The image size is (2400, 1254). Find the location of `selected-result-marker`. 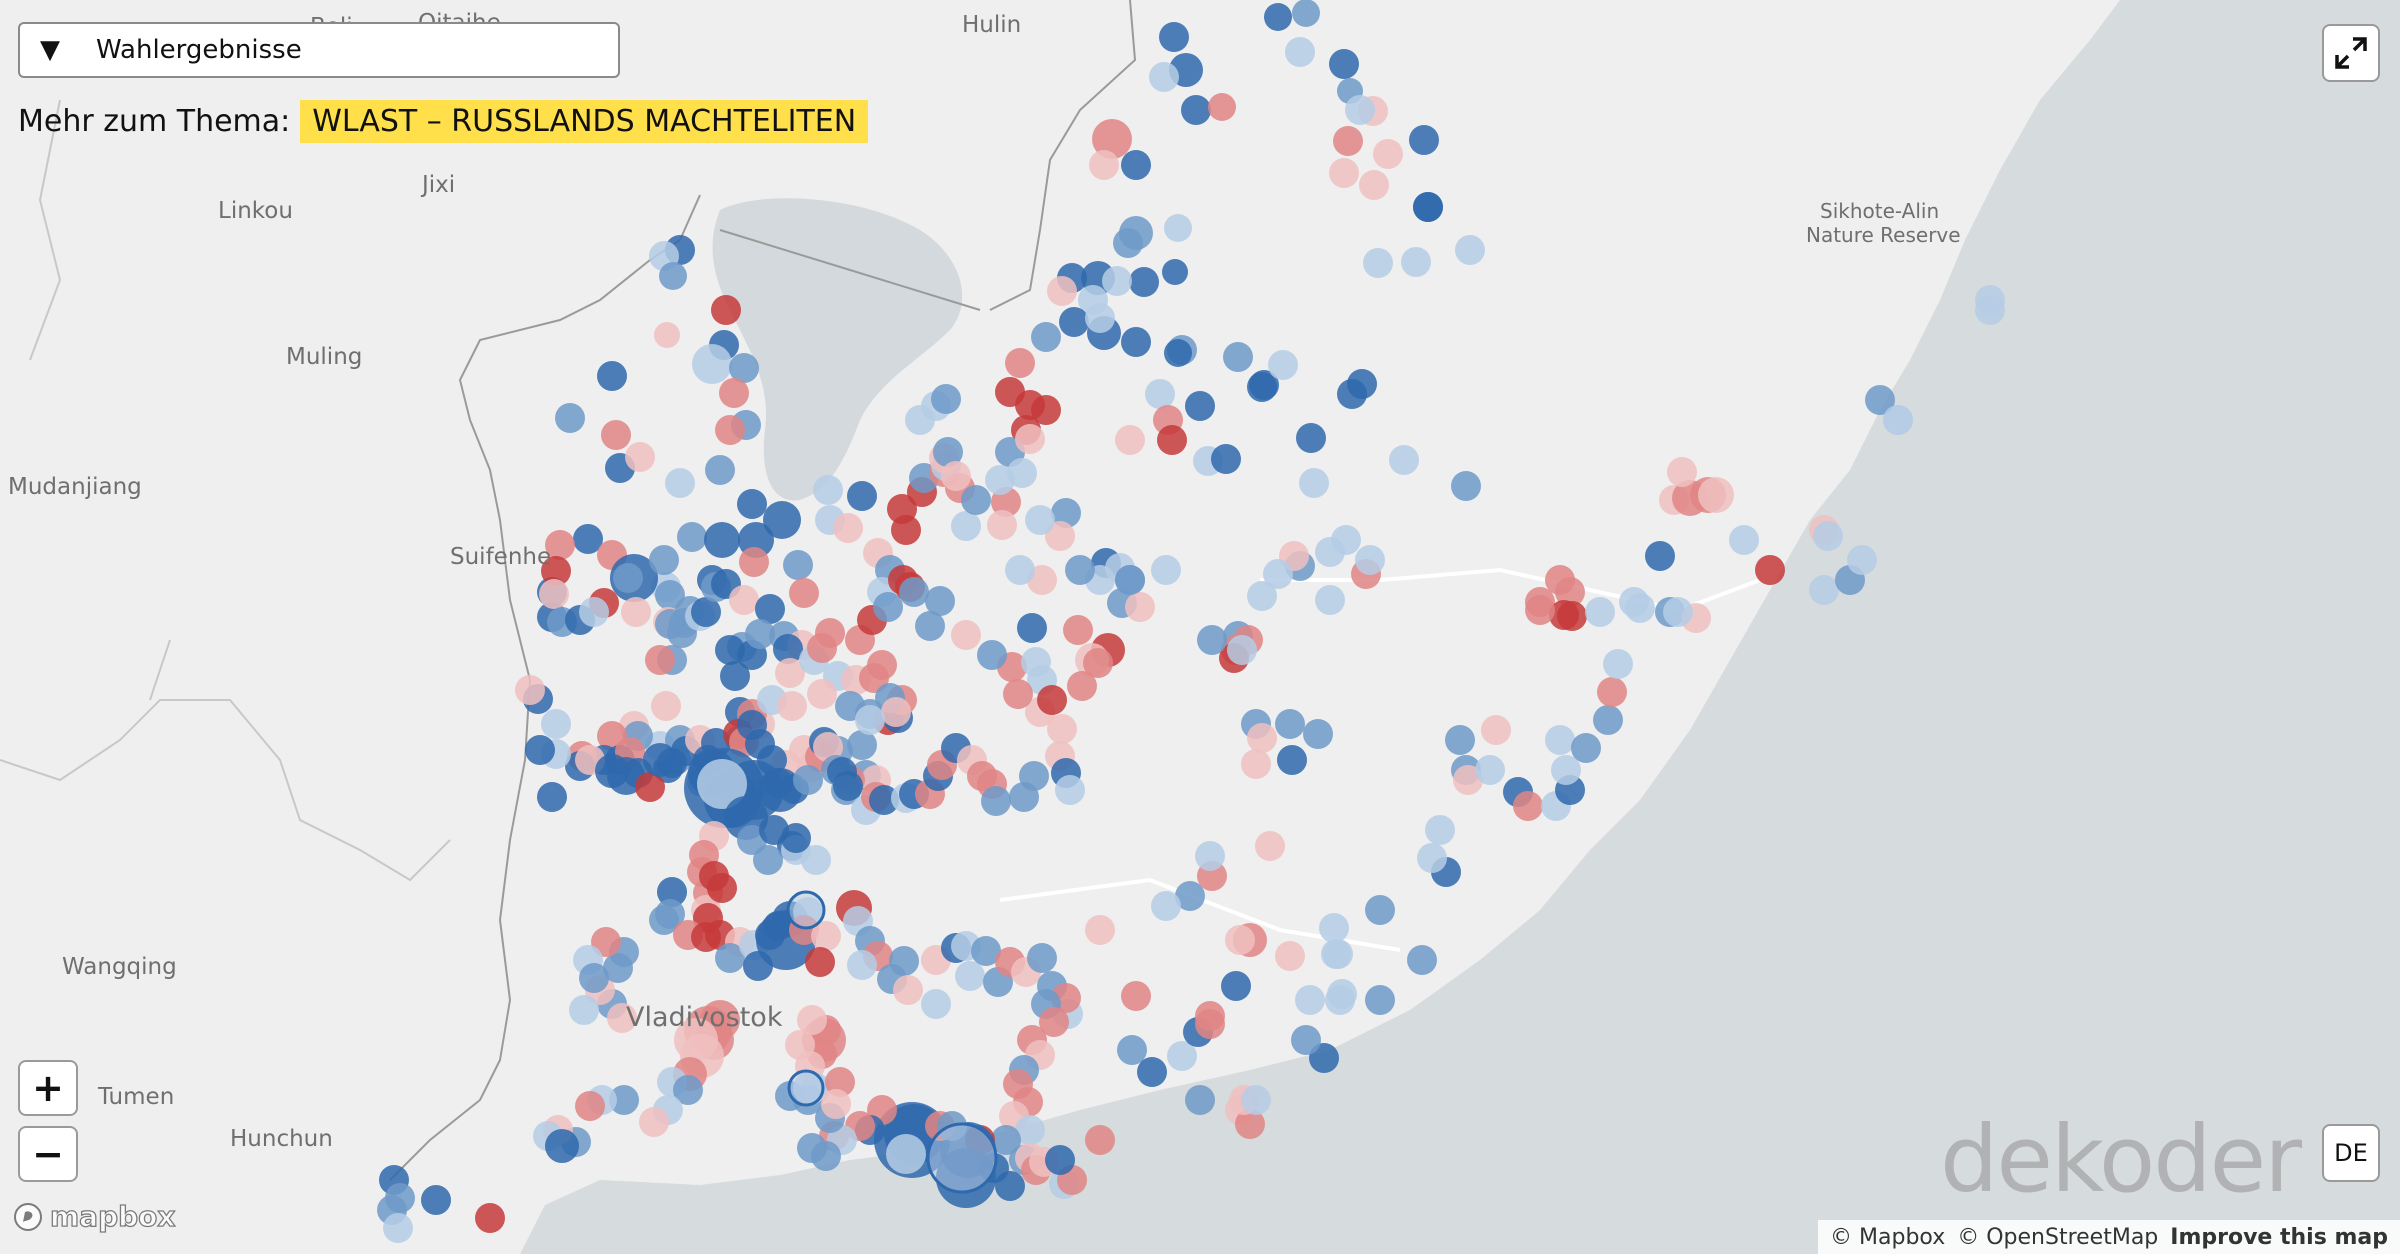

selected-result-marker is located at coordinates (806, 910).